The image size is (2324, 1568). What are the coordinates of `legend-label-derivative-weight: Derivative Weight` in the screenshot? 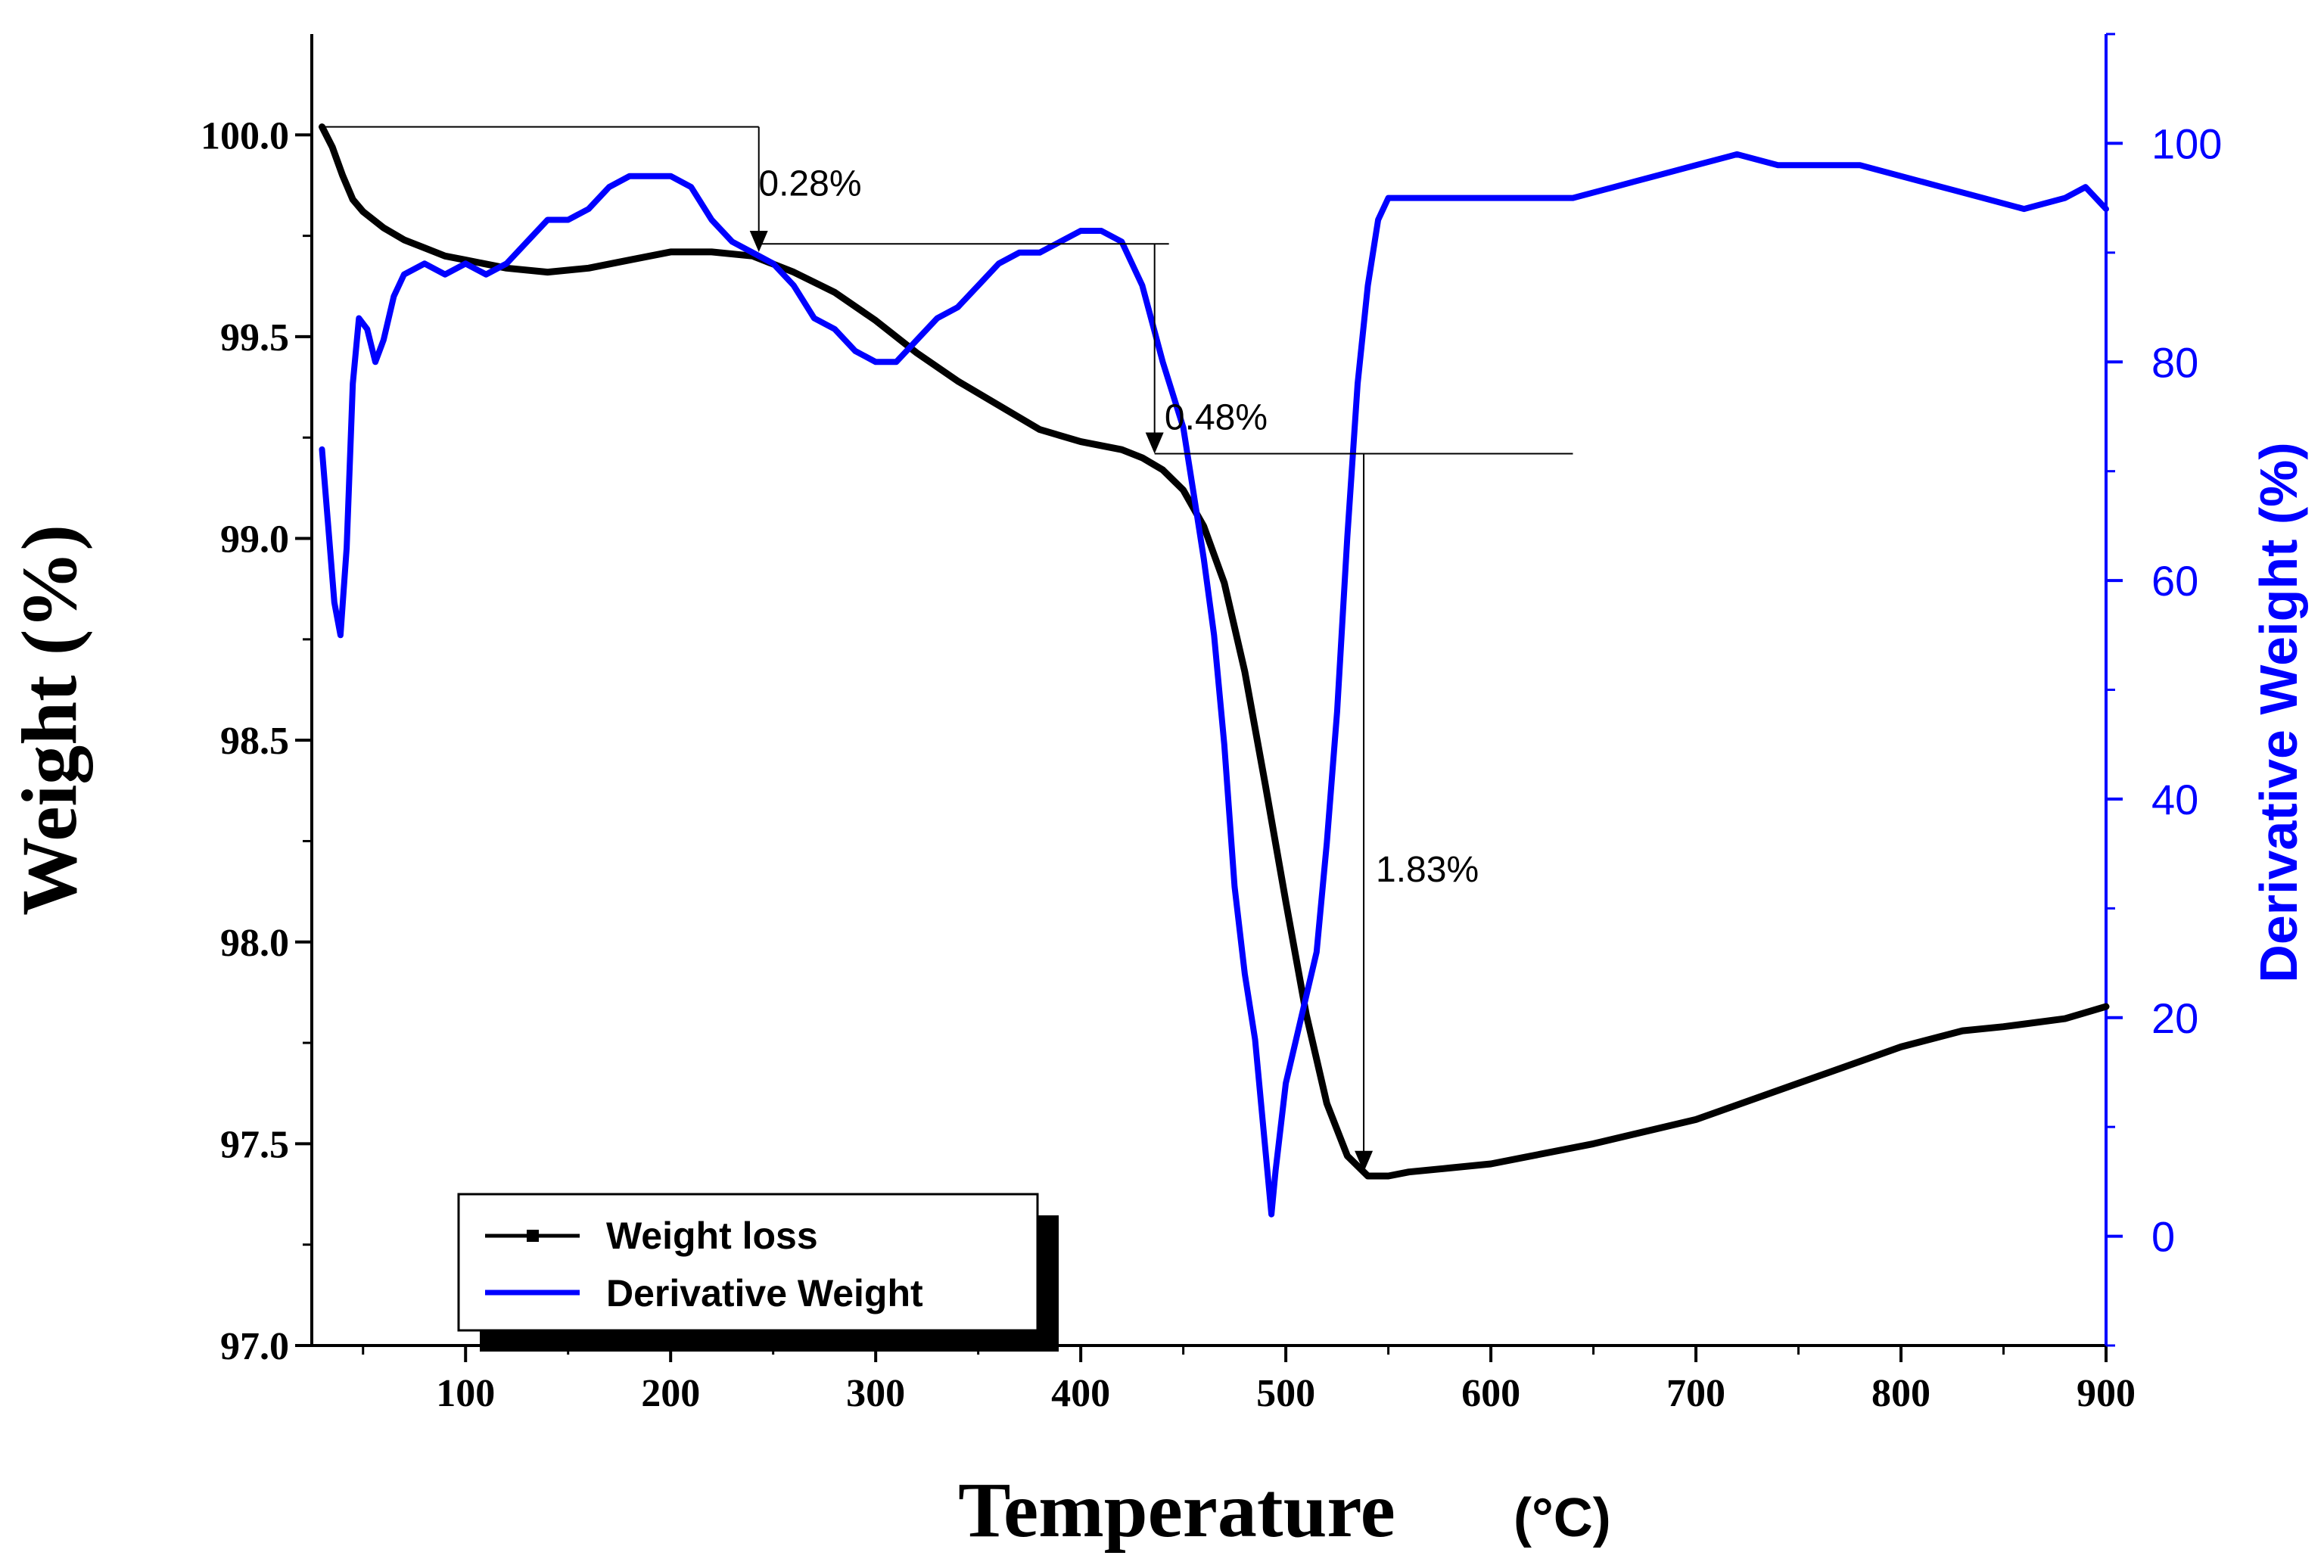 It's located at (765, 1293).